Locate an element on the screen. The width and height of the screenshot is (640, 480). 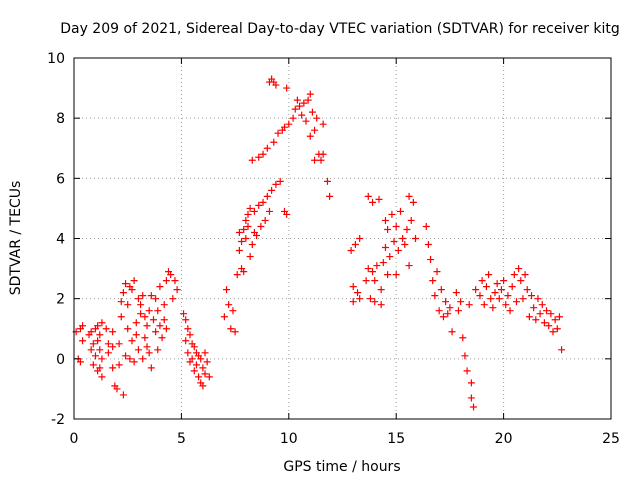
y-tick-label: 10 is located at coordinates (56, 59).